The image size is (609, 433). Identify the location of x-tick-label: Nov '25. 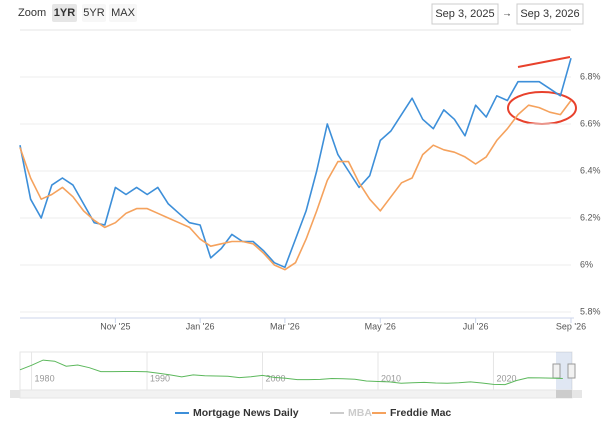
(115, 326).